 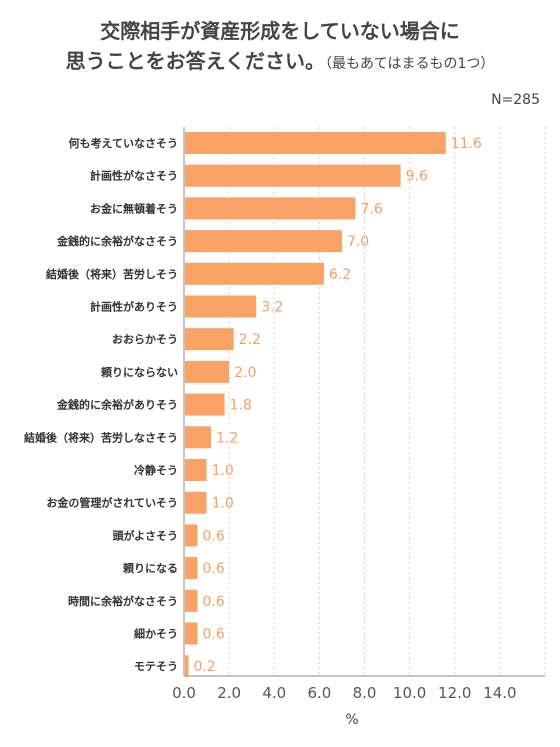 What do you see at coordinates (184, 693) in the screenshot?
I see `x-tick-label: 0.0` at bounding box center [184, 693].